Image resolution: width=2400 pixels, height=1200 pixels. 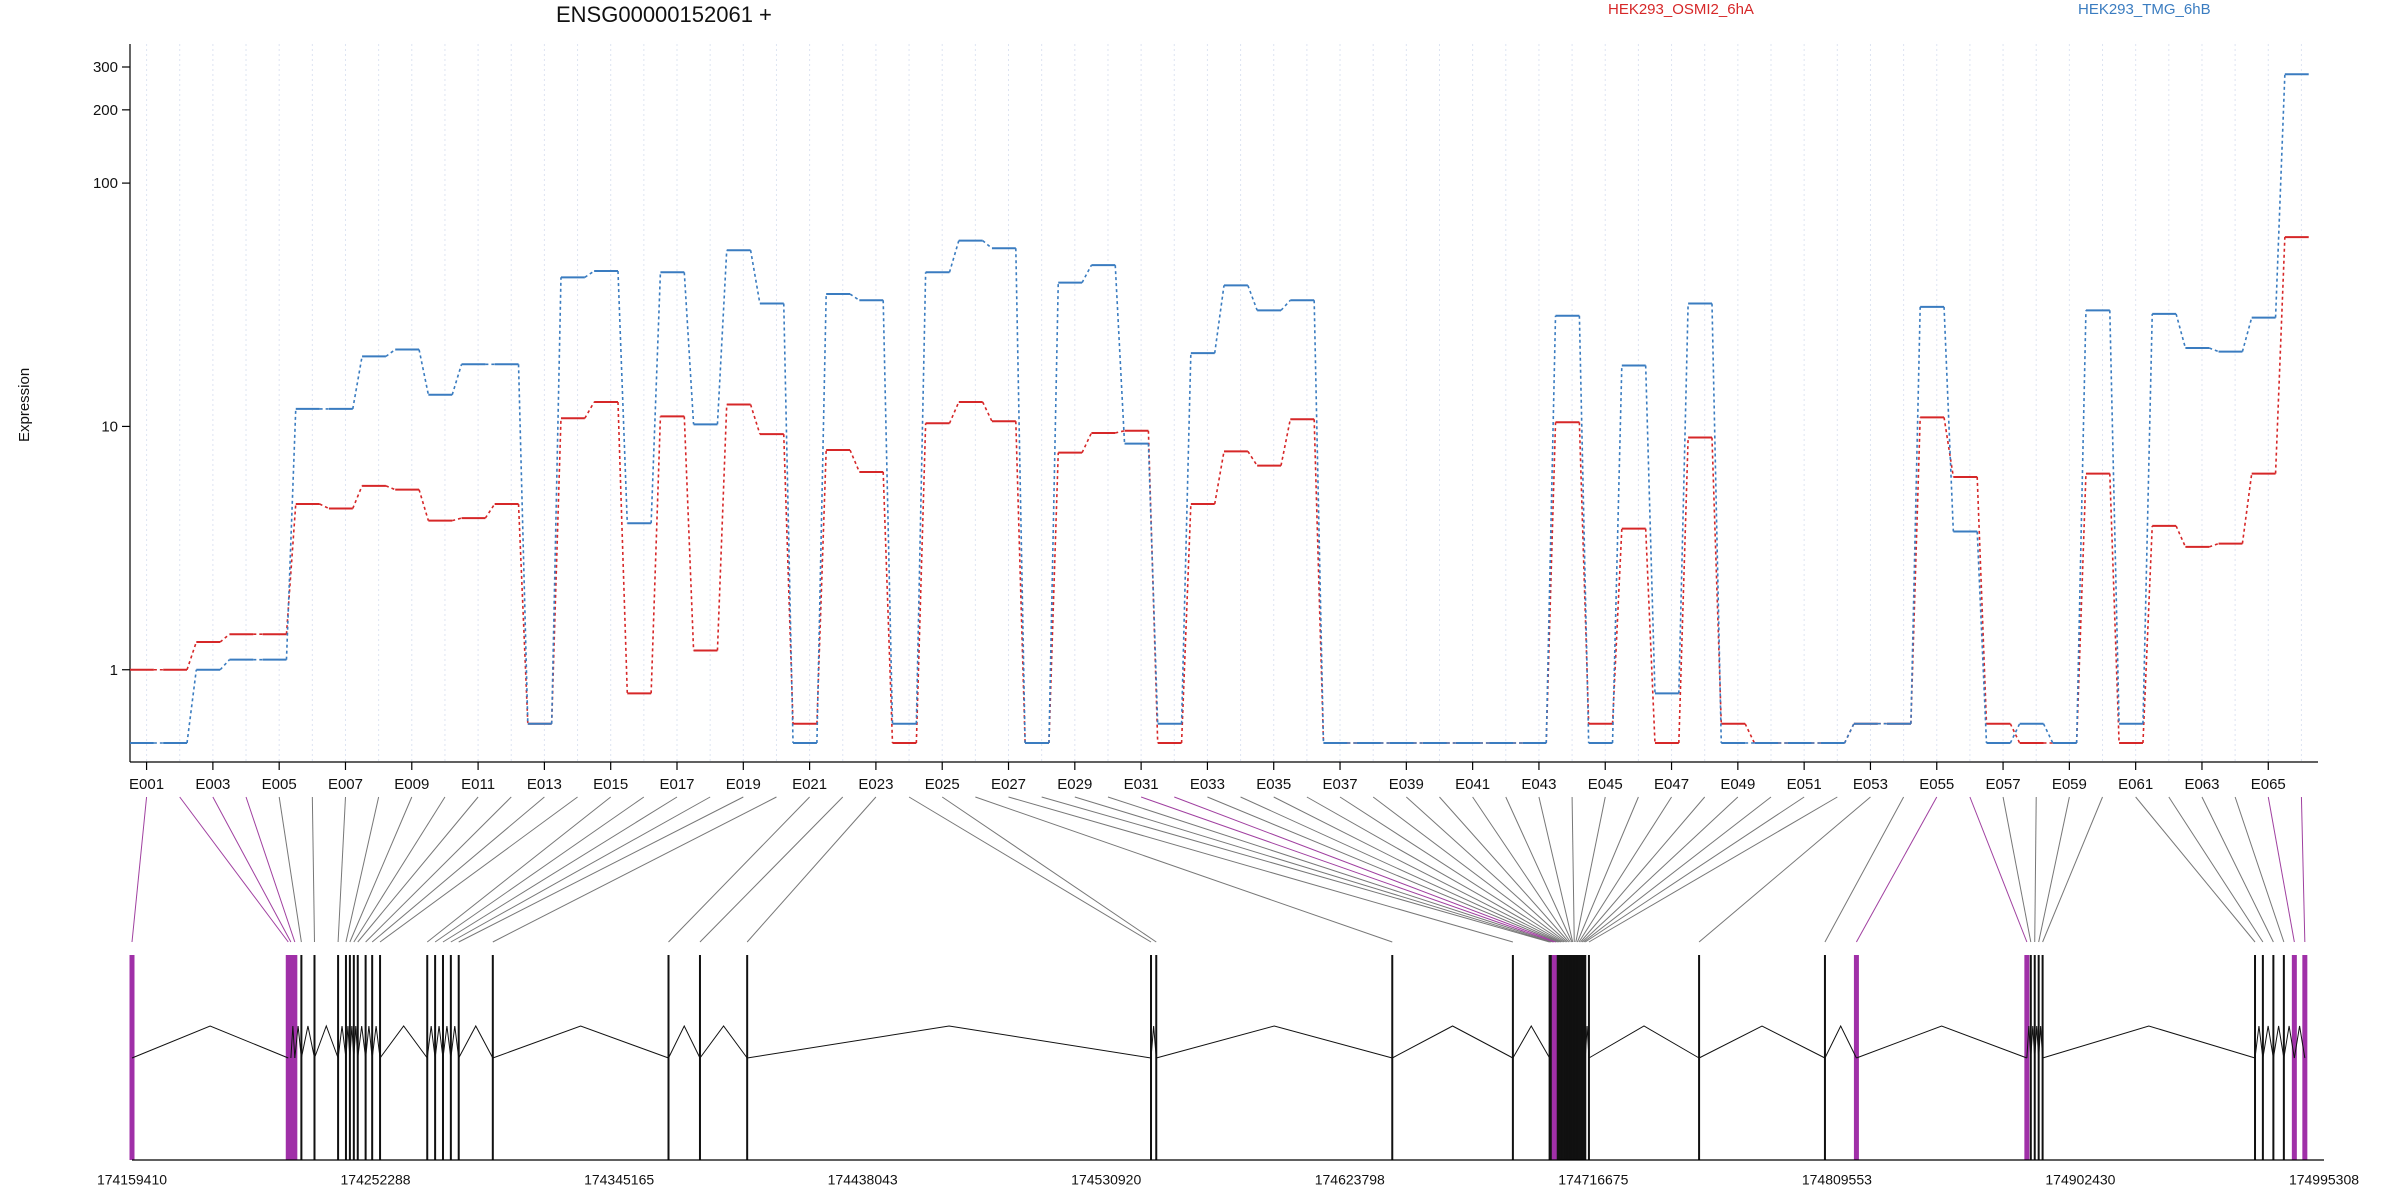 What do you see at coordinates (1207, 784) in the screenshot?
I see `x-tick-label: E033` at bounding box center [1207, 784].